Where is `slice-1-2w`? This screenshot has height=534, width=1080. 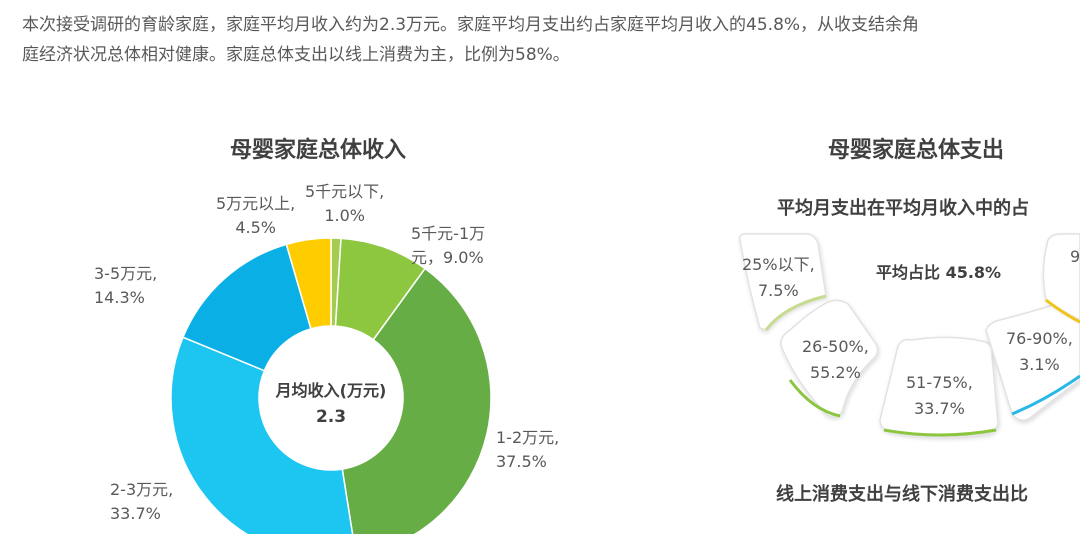
slice-1-2w is located at coordinates (416, 400).